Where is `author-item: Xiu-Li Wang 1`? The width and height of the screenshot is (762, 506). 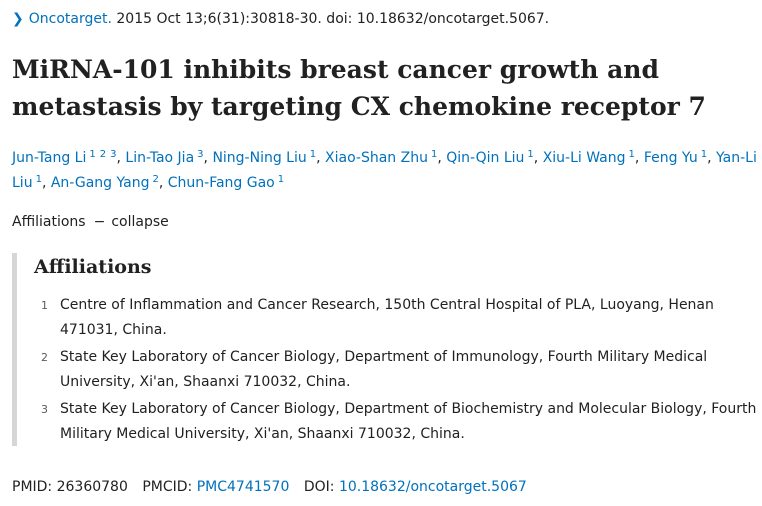
author-item: Xiu-Li Wang 1 is located at coordinates (588, 158).